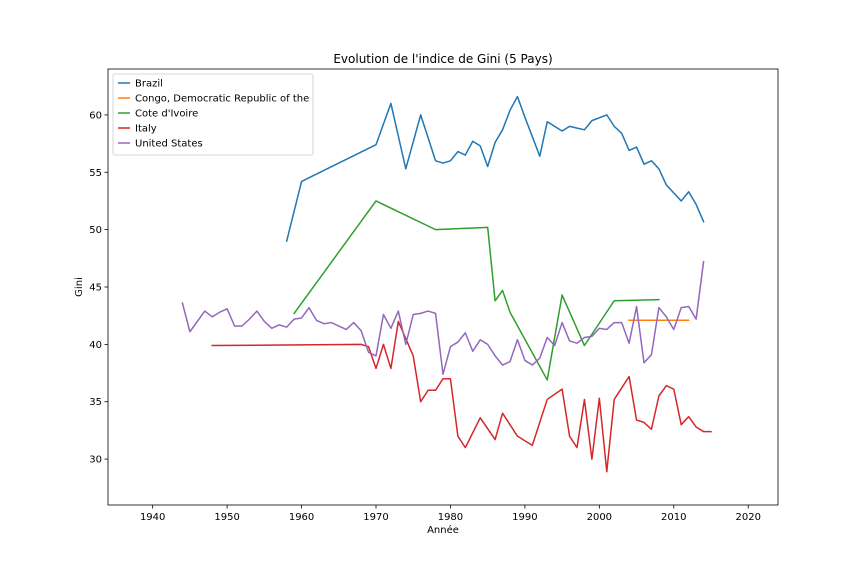  I want to click on y-tick-label: 55, so click(95, 173).